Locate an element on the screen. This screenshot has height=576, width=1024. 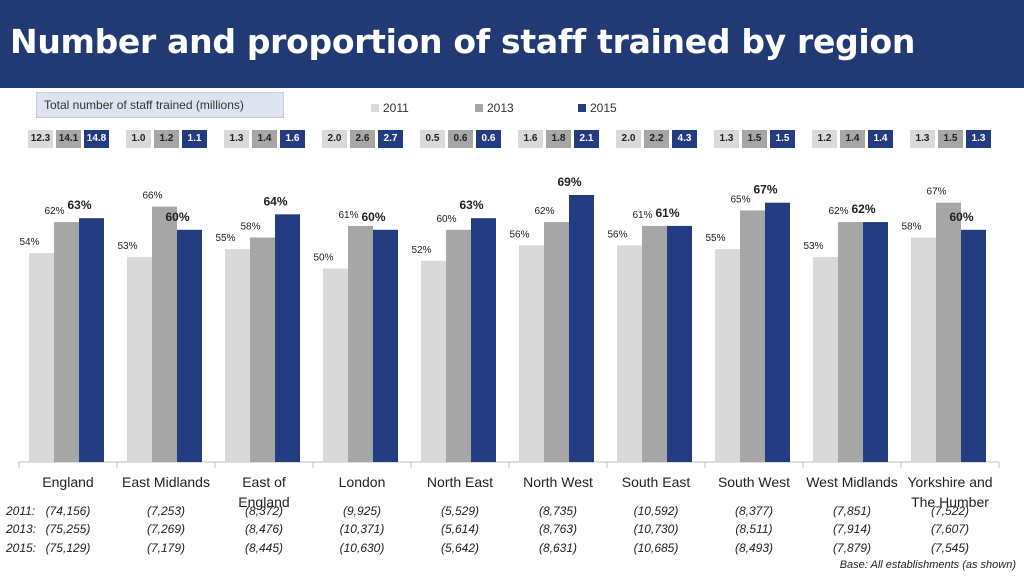
category-label-east-of-england: East of England is located at coordinates (264, 492).